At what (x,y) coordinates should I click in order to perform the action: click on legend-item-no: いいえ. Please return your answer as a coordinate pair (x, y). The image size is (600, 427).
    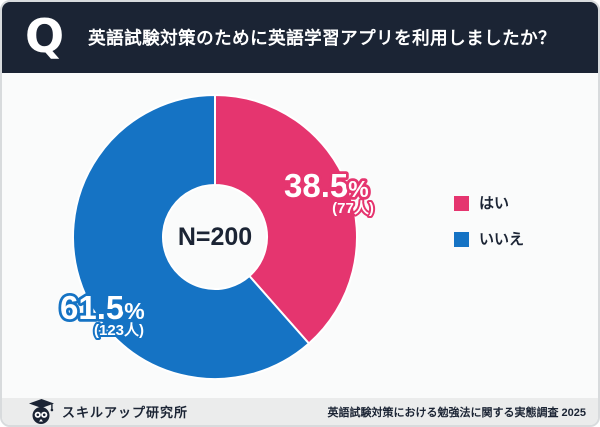
    Looking at the image, I should click on (489, 239).